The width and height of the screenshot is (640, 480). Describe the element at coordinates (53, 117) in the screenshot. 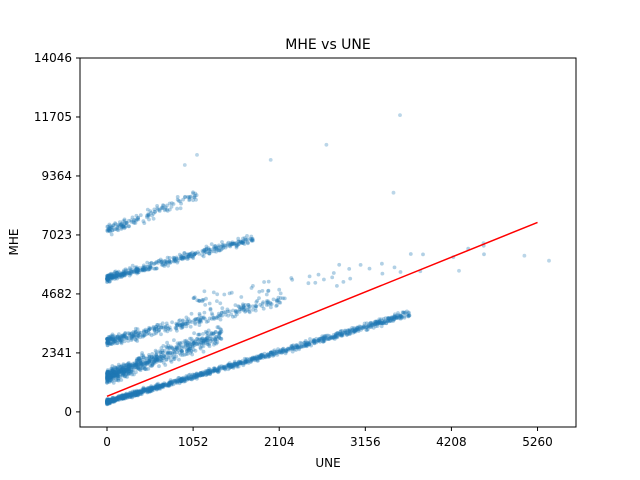

I see `y-tick-label: 11705` at that location.